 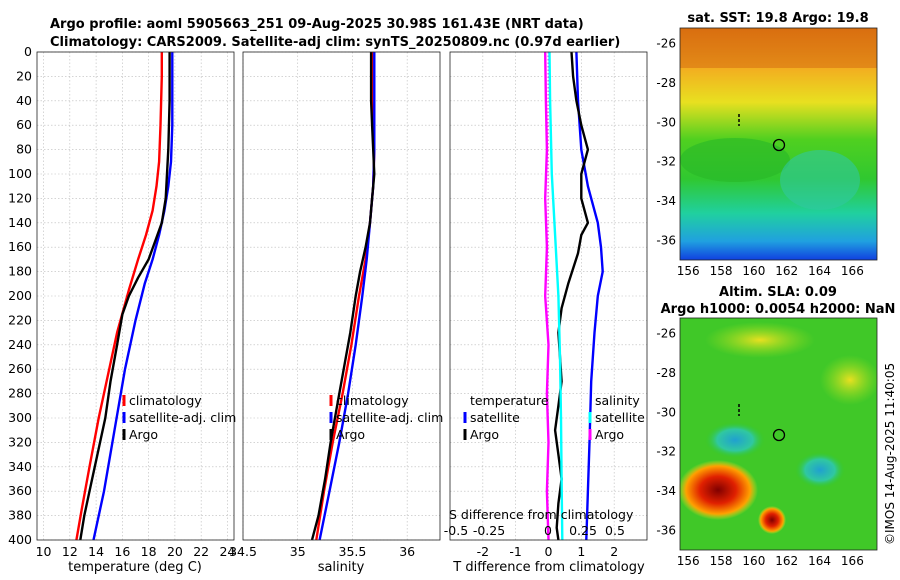 What do you see at coordinates (483, 551) in the screenshot?
I see `x-tick-label: -2` at bounding box center [483, 551].